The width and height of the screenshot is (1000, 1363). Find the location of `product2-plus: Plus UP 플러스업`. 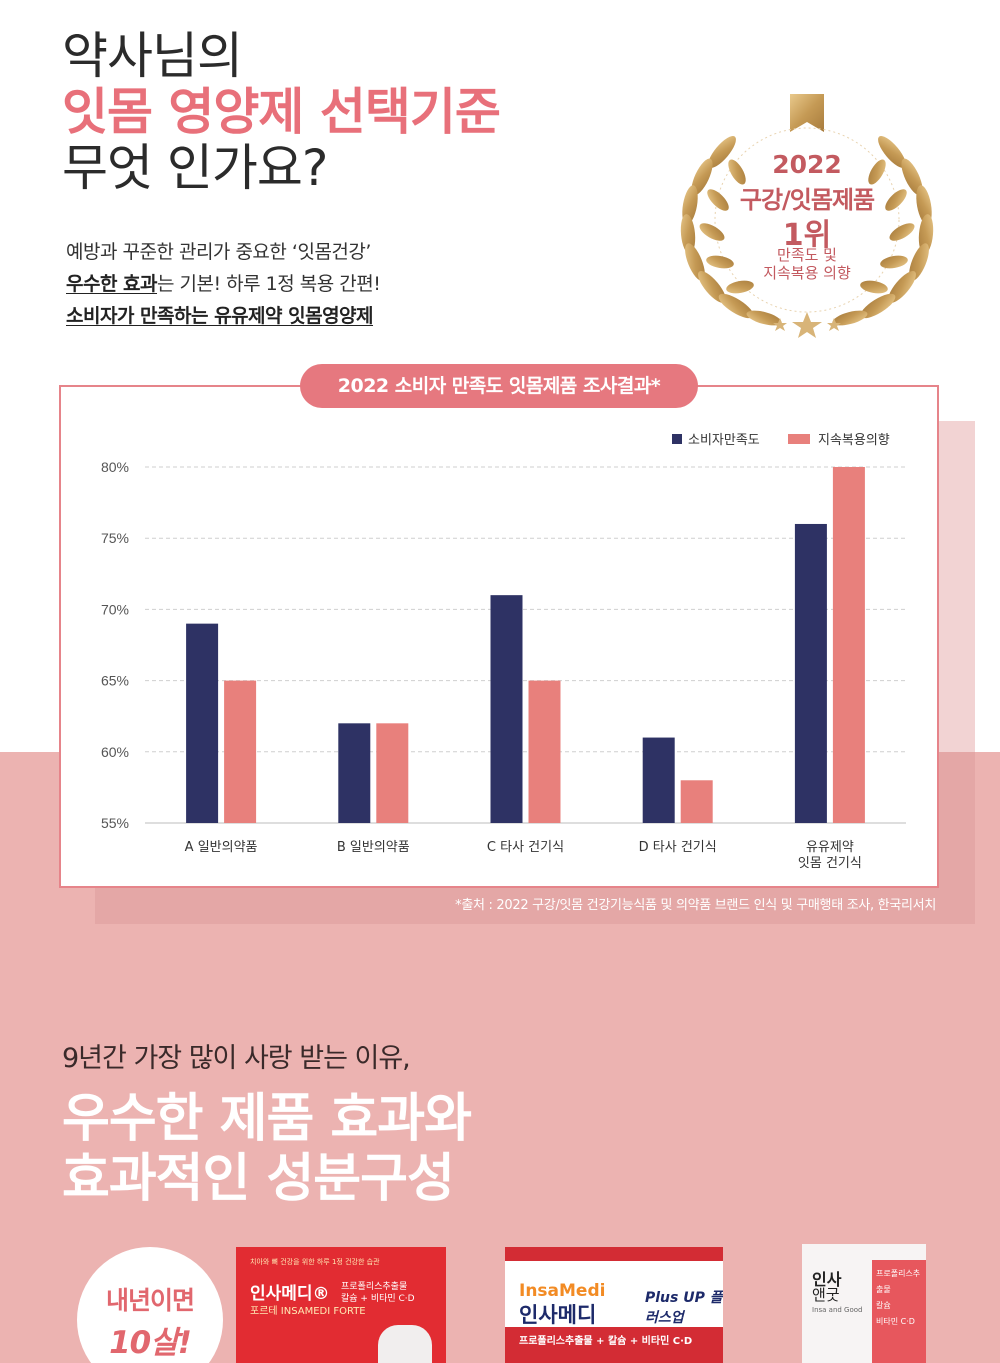

product2-plus: Plus UP 플러스업 is located at coordinates (684, 1308).